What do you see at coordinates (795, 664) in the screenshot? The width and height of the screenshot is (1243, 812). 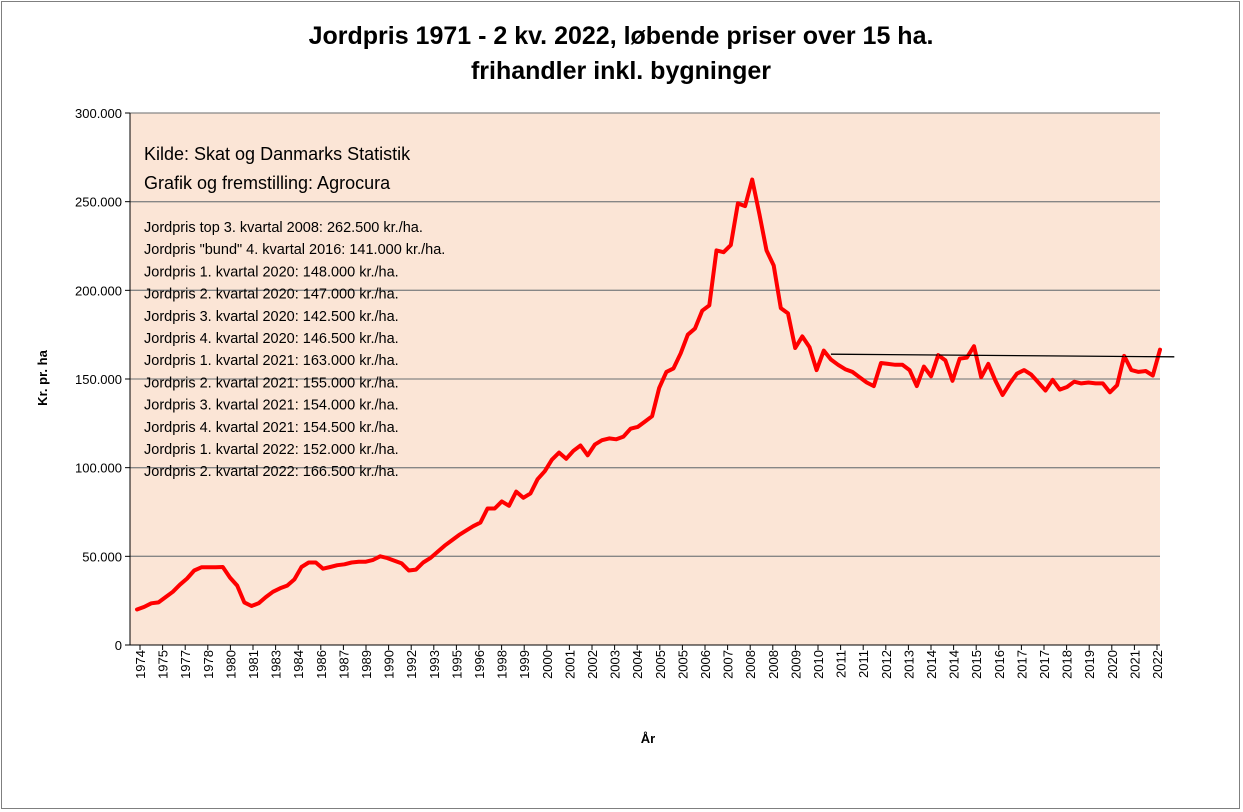 I see `x-tick-label: 2009` at bounding box center [795, 664].